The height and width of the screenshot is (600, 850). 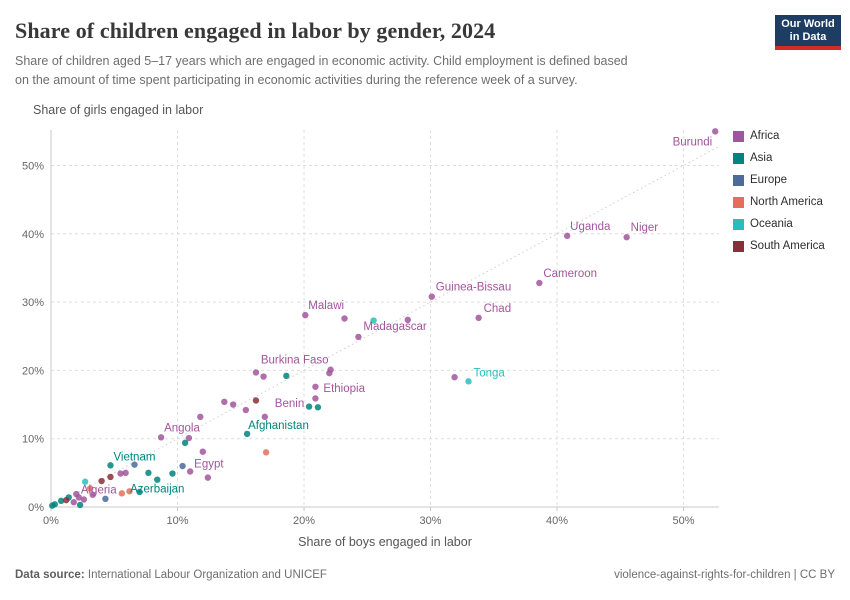 I want to click on logo-line-1: Our World, so click(x=808, y=23).